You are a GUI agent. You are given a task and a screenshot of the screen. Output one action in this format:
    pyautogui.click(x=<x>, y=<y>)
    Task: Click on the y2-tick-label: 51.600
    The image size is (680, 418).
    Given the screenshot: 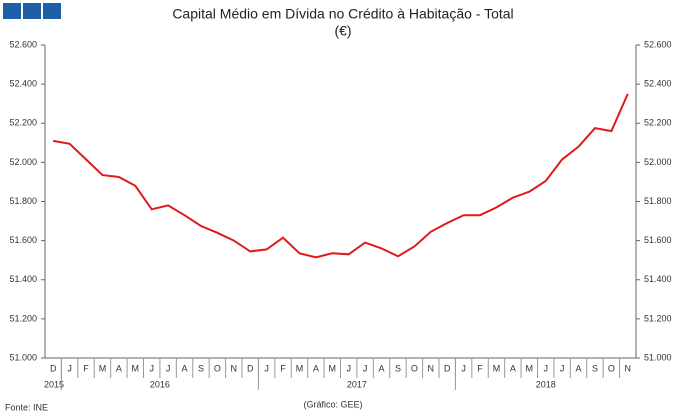 What is the action you would take?
    pyautogui.click(x=658, y=240)
    